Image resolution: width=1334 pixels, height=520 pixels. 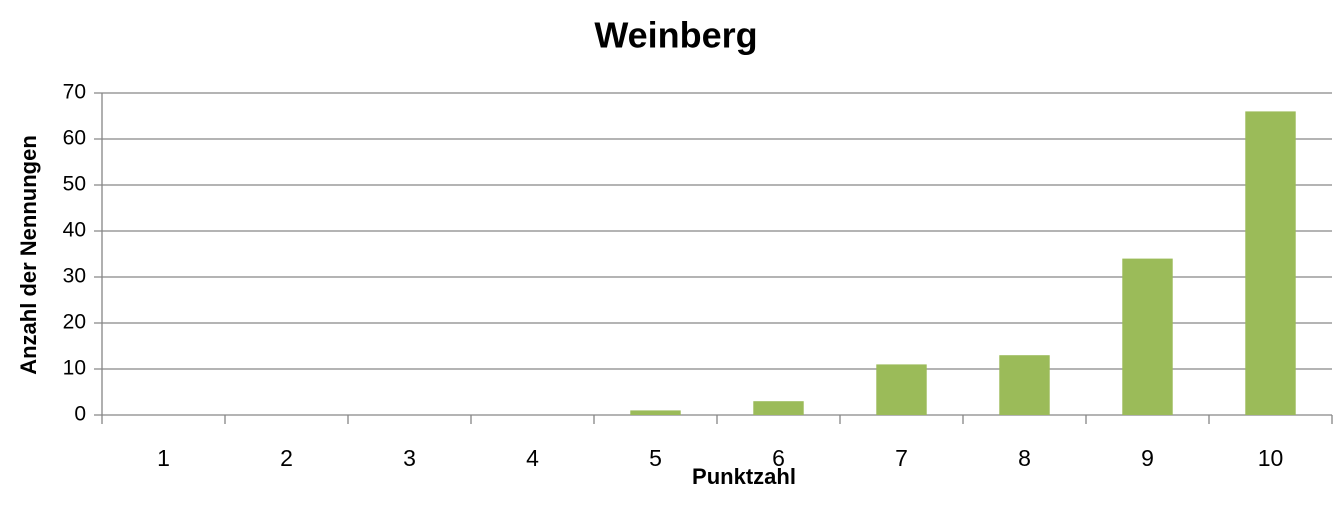 I want to click on x-tick-label: 2, so click(x=286, y=458).